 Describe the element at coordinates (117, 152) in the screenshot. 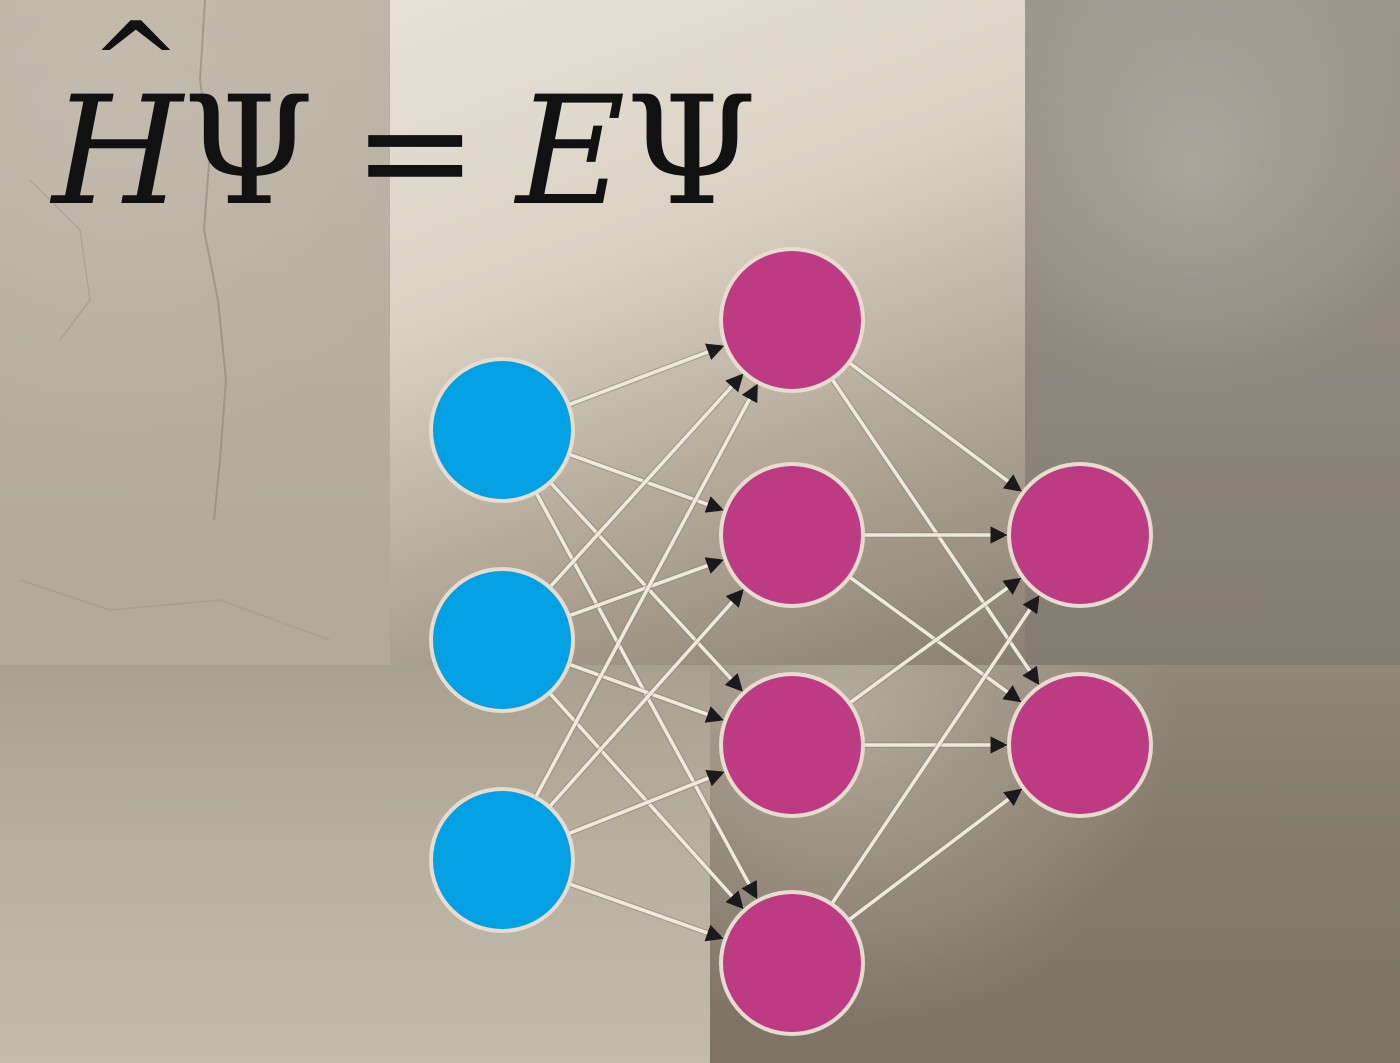

I see `hamiltonian-symbol: H` at that location.